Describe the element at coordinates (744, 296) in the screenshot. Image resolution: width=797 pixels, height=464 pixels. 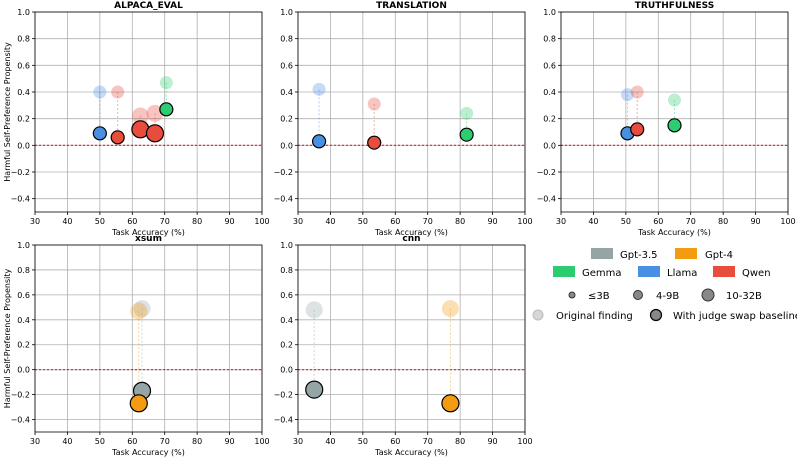
I see `legend-size-large-label: 10-32B` at that location.